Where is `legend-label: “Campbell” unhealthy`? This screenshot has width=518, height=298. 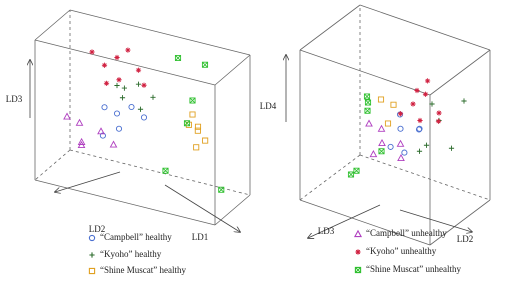 legend-label: “Campbell” unhealthy is located at coordinates (406, 233).